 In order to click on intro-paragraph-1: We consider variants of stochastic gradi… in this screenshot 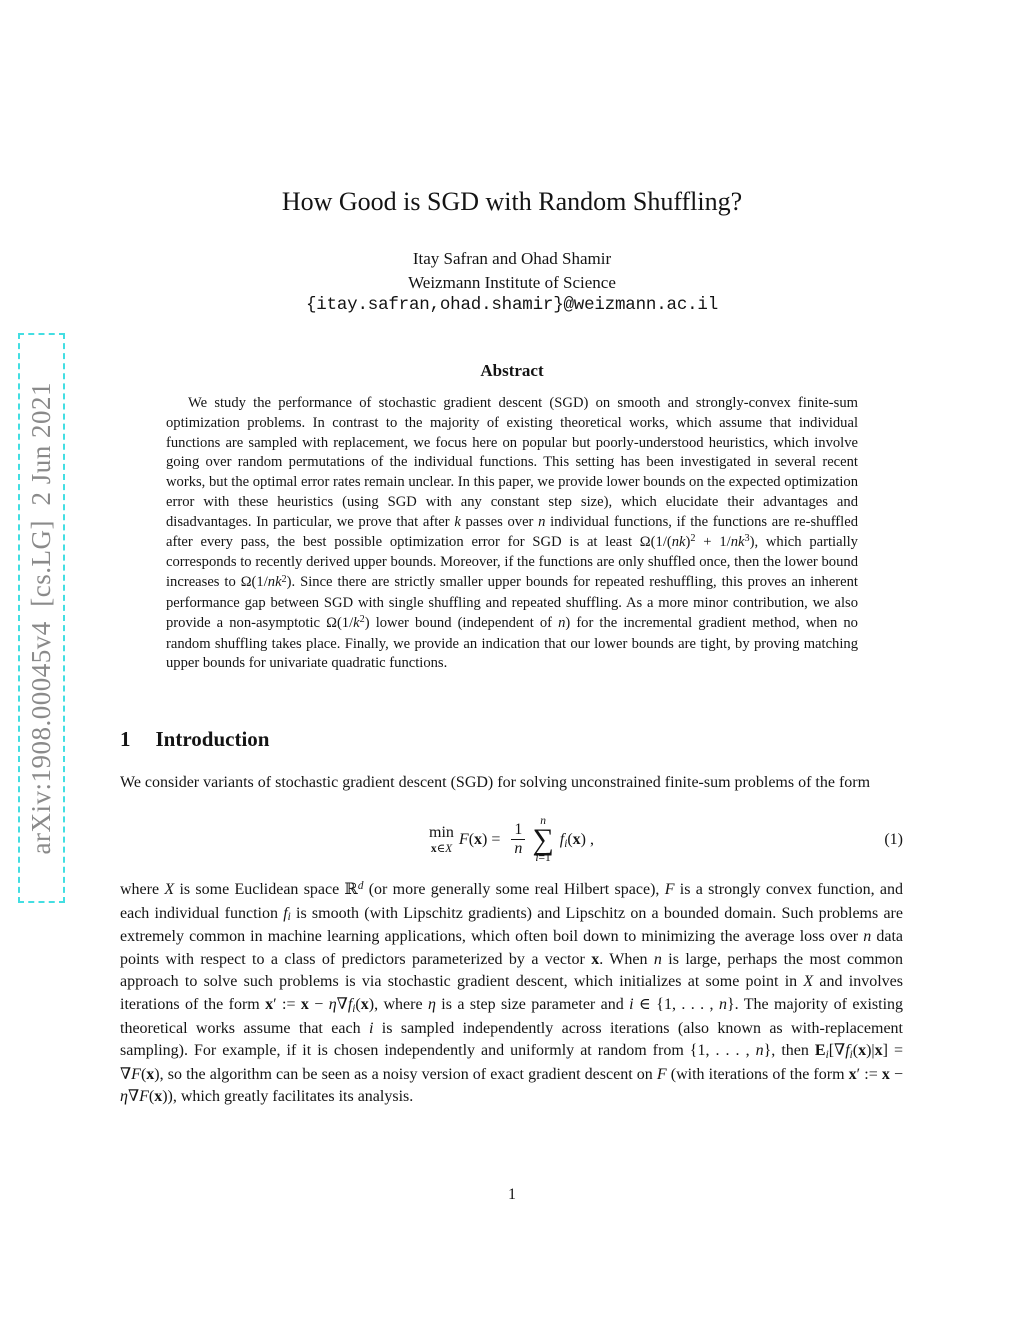, I will do `click(495, 782)`.